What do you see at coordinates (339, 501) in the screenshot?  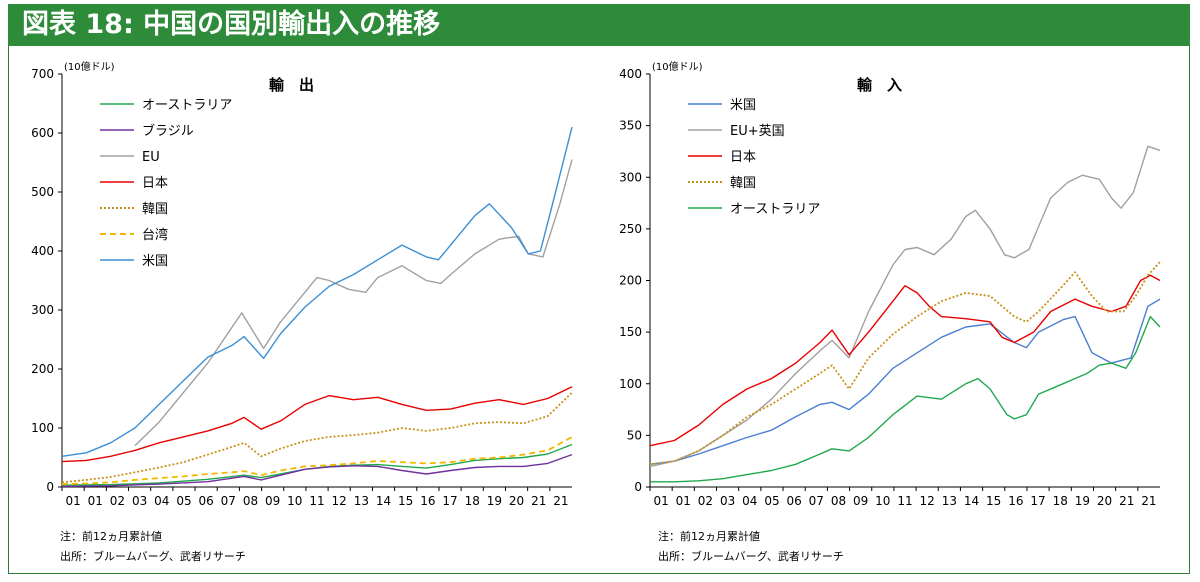 I see `export-x-tick-label: 12` at bounding box center [339, 501].